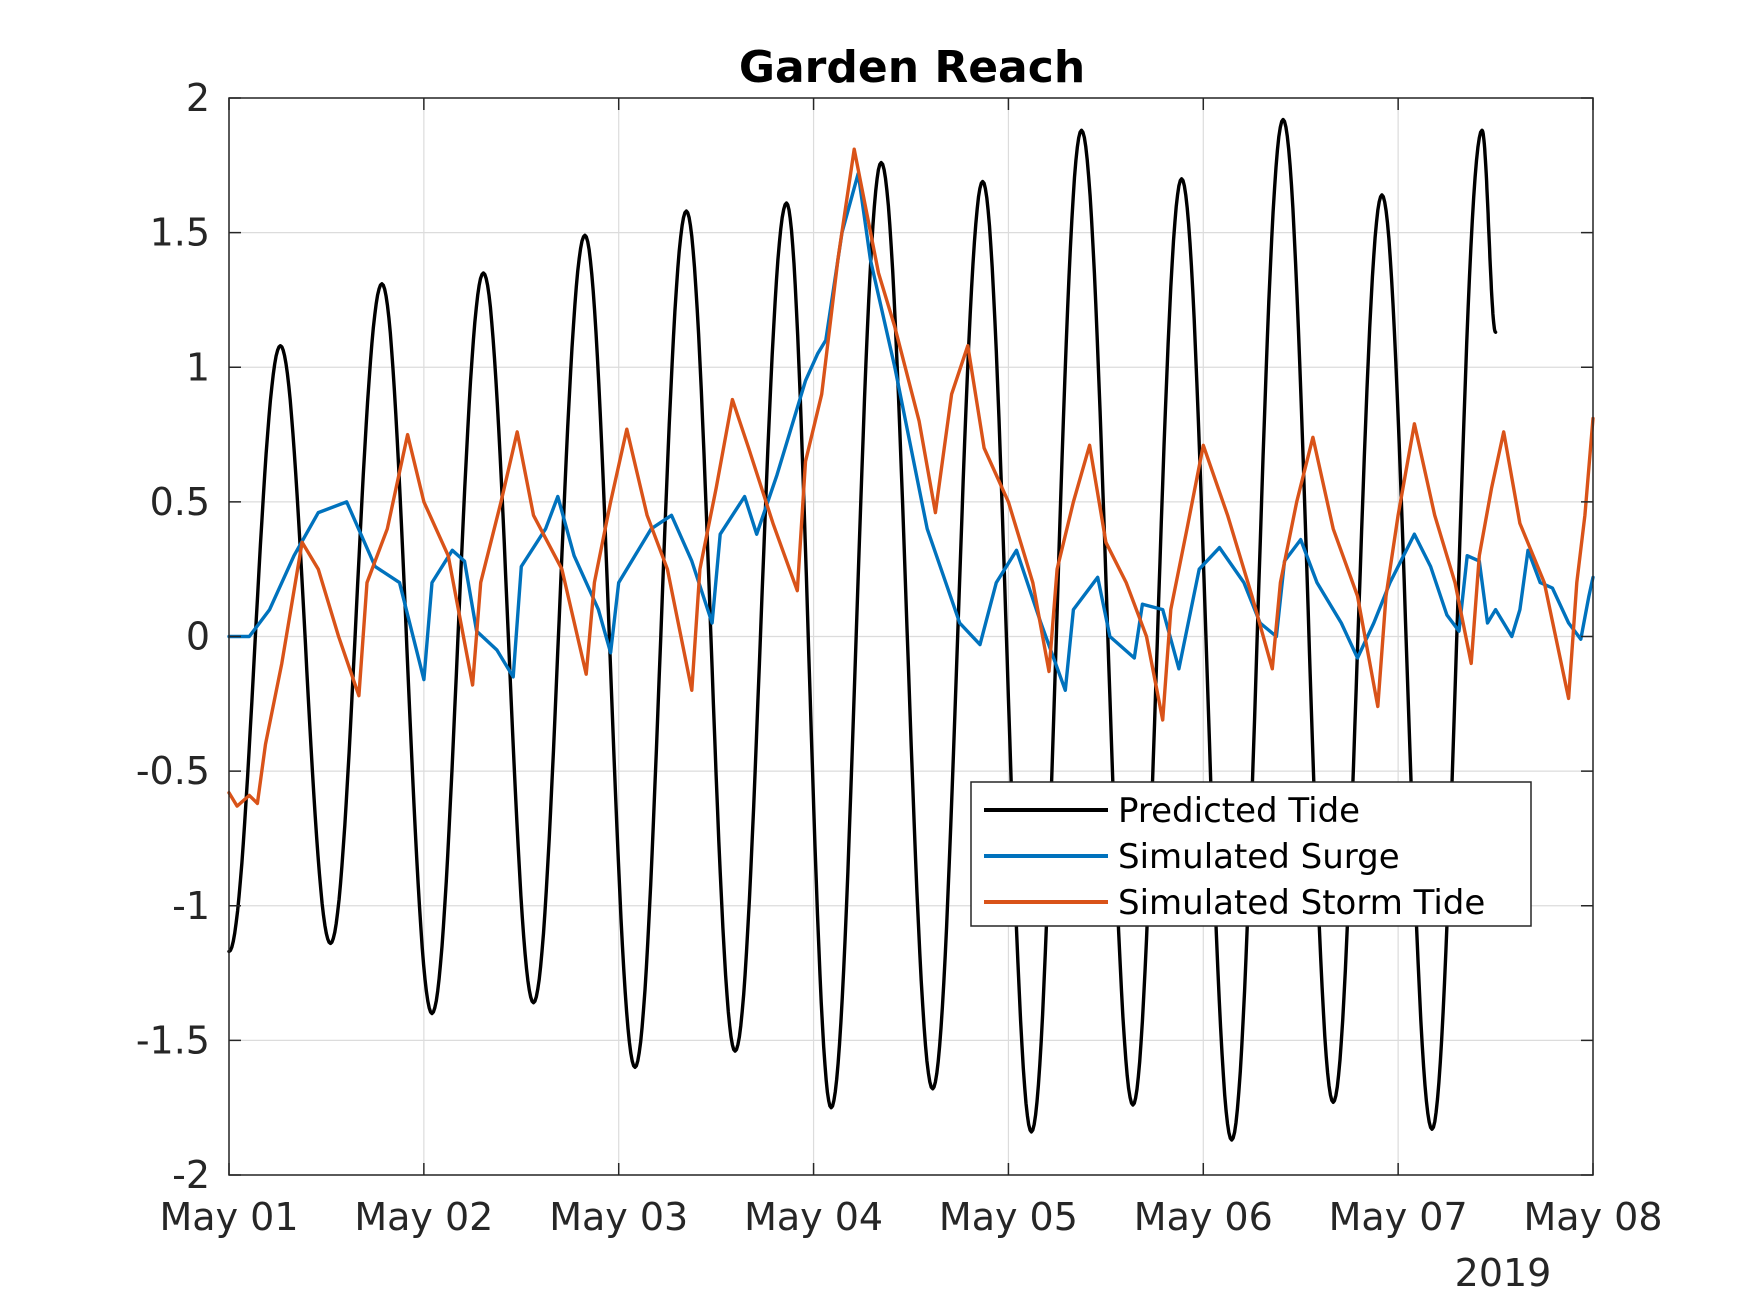  I want to click on y-axis-tick-labels: 2 1.5 1 0.5 0 -0.5 -1 -1.5 -2, so click(173, 636).